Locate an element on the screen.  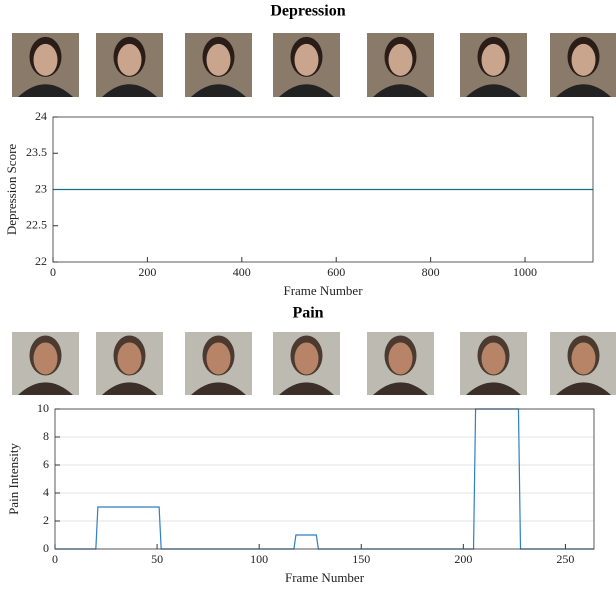
y-tick-label: 24 is located at coordinates (41, 116).